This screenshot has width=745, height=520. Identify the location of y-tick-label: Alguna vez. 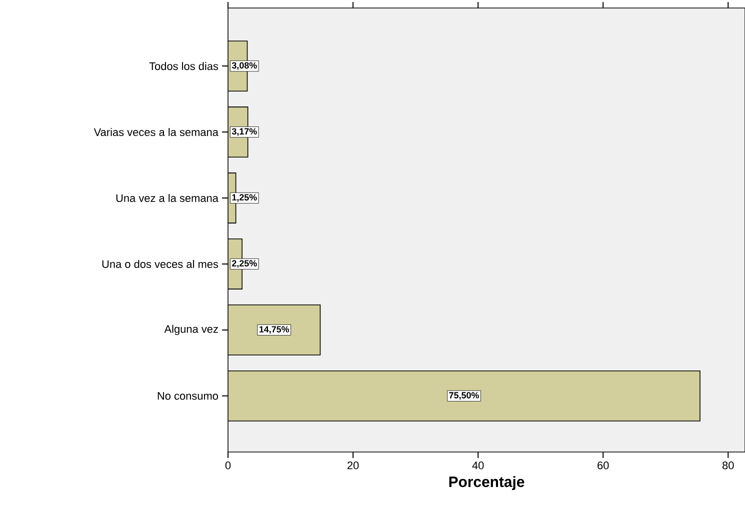
(191, 330).